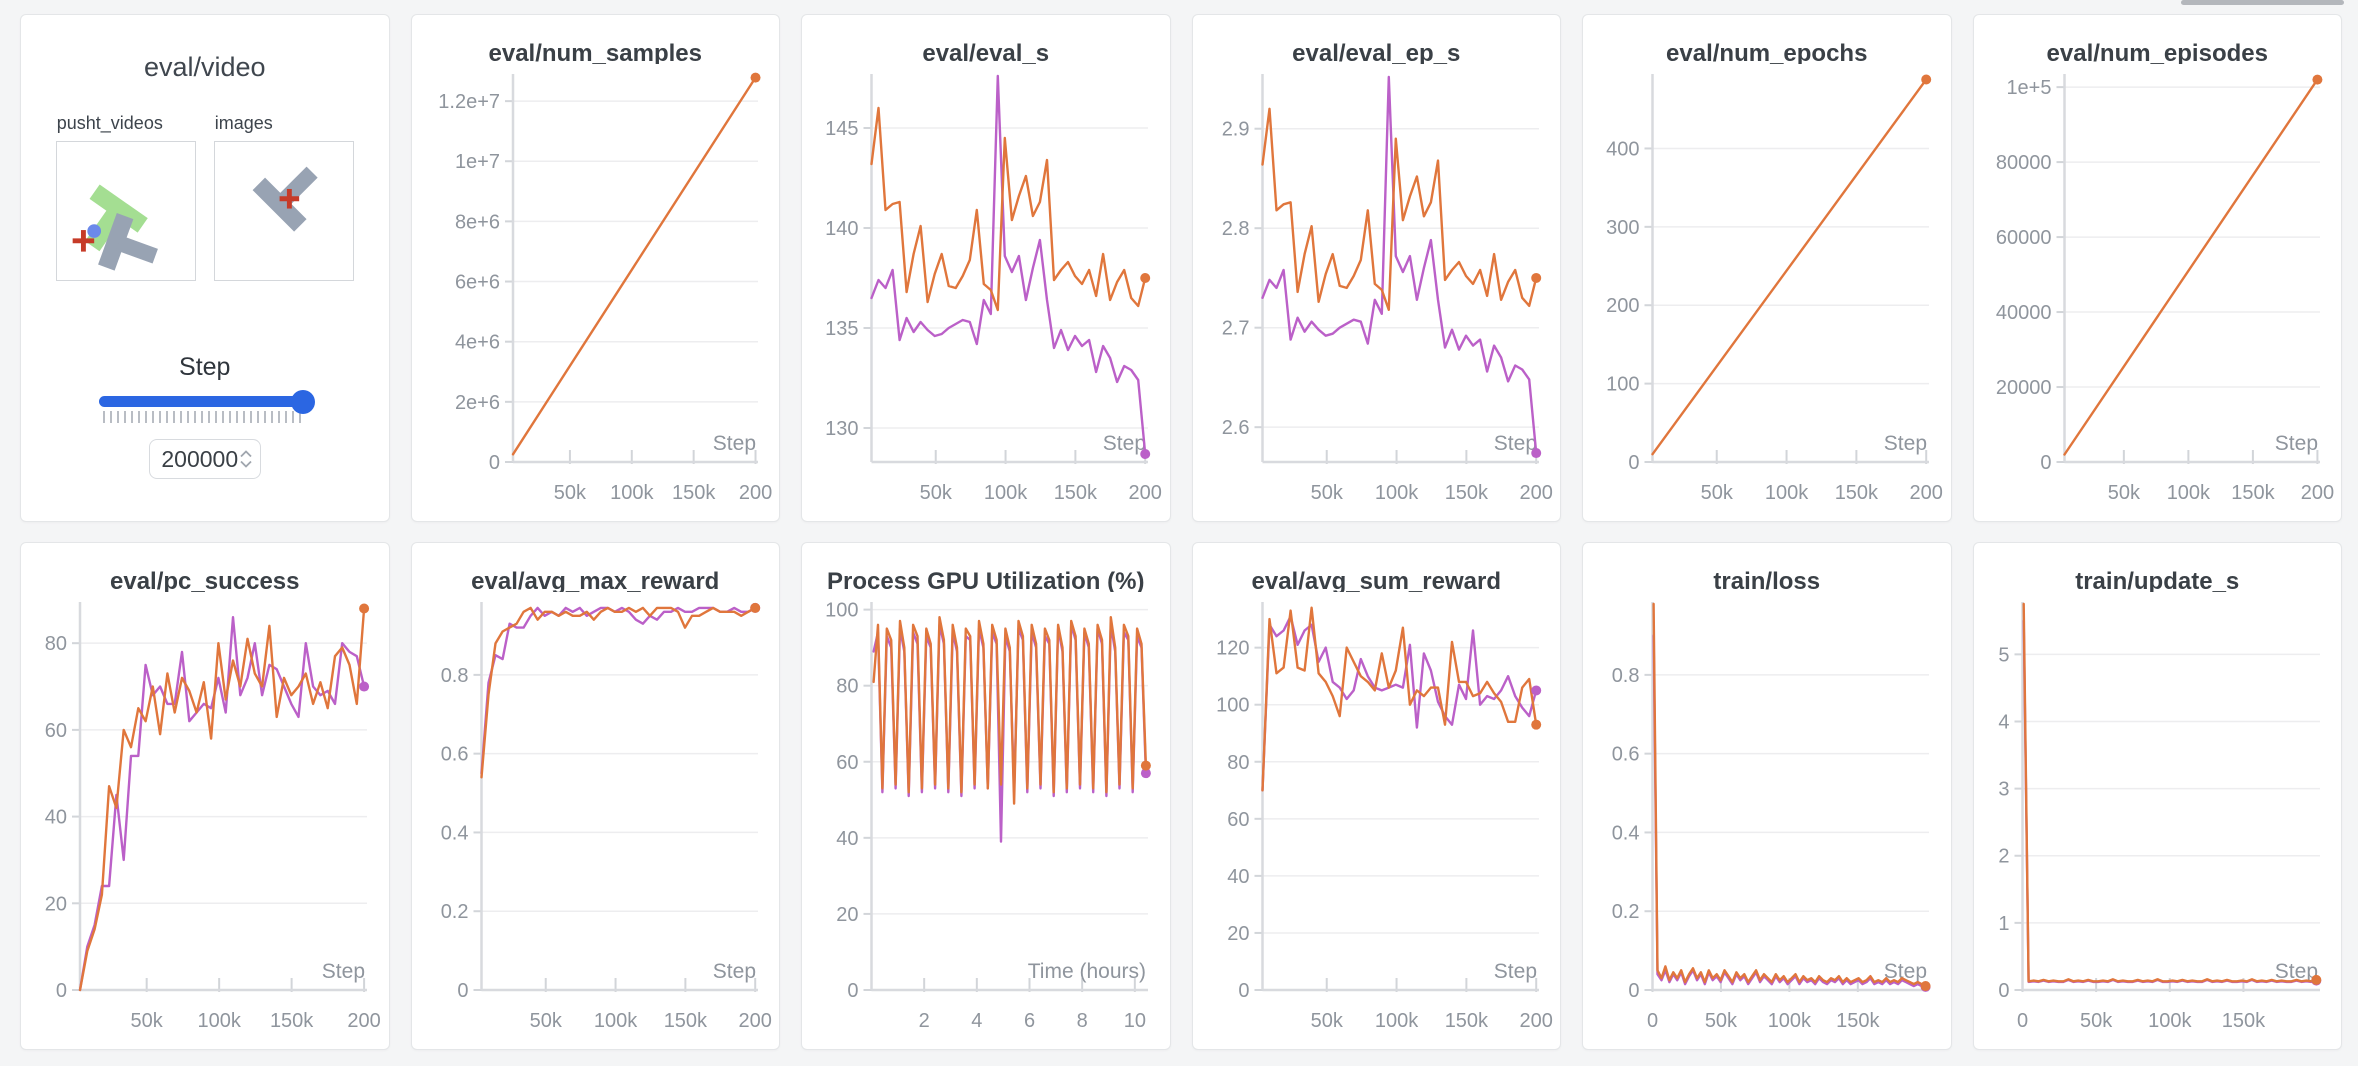 This screenshot has width=2358, height=1066. What do you see at coordinates (1376, 580) in the screenshot?
I see `chart-title: eval/avg_sum_reward` at bounding box center [1376, 580].